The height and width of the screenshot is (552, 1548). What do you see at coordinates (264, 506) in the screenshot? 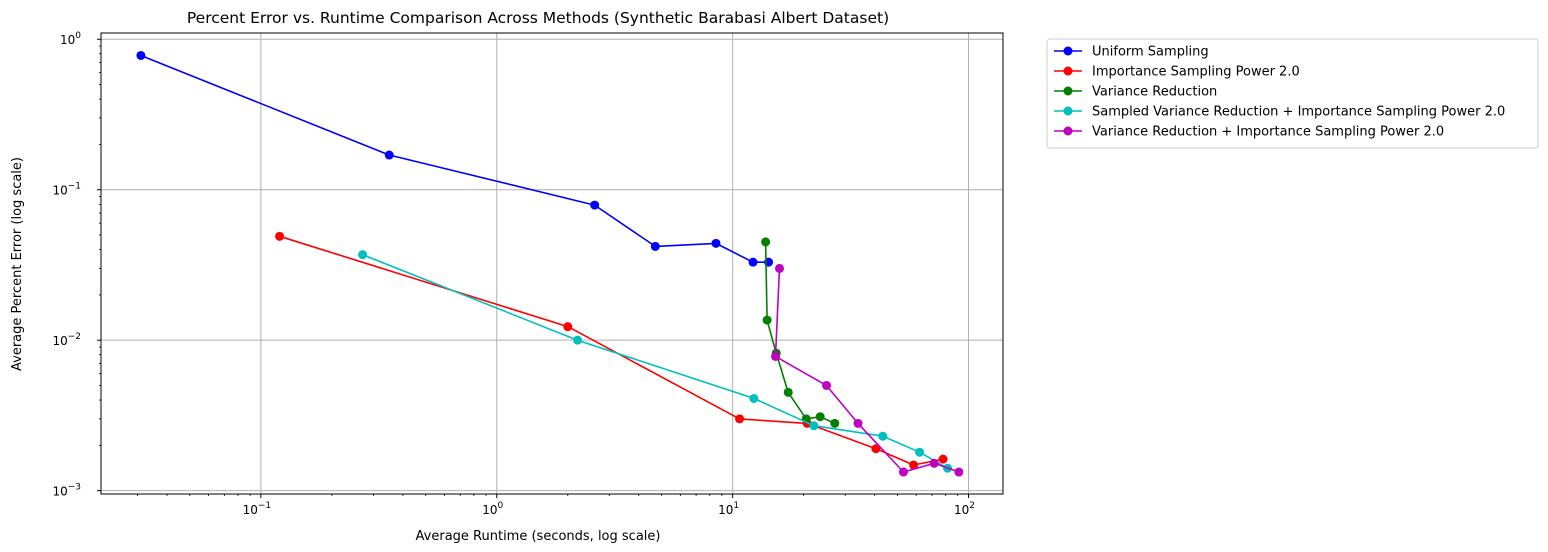
I see `x-tick-exponent: −1` at bounding box center [264, 506].